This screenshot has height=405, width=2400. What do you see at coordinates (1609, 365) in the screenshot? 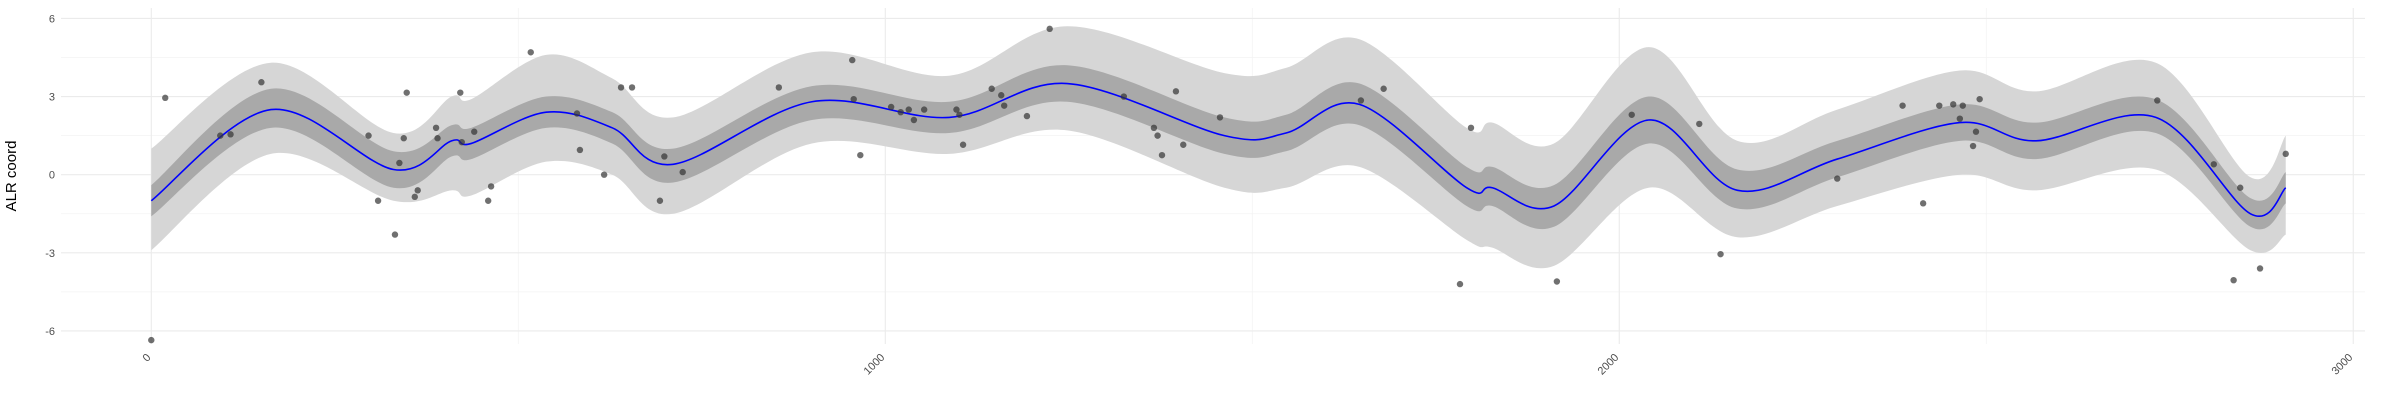
I see `x-tick-label: 2000` at bounding box center [1609, 365].